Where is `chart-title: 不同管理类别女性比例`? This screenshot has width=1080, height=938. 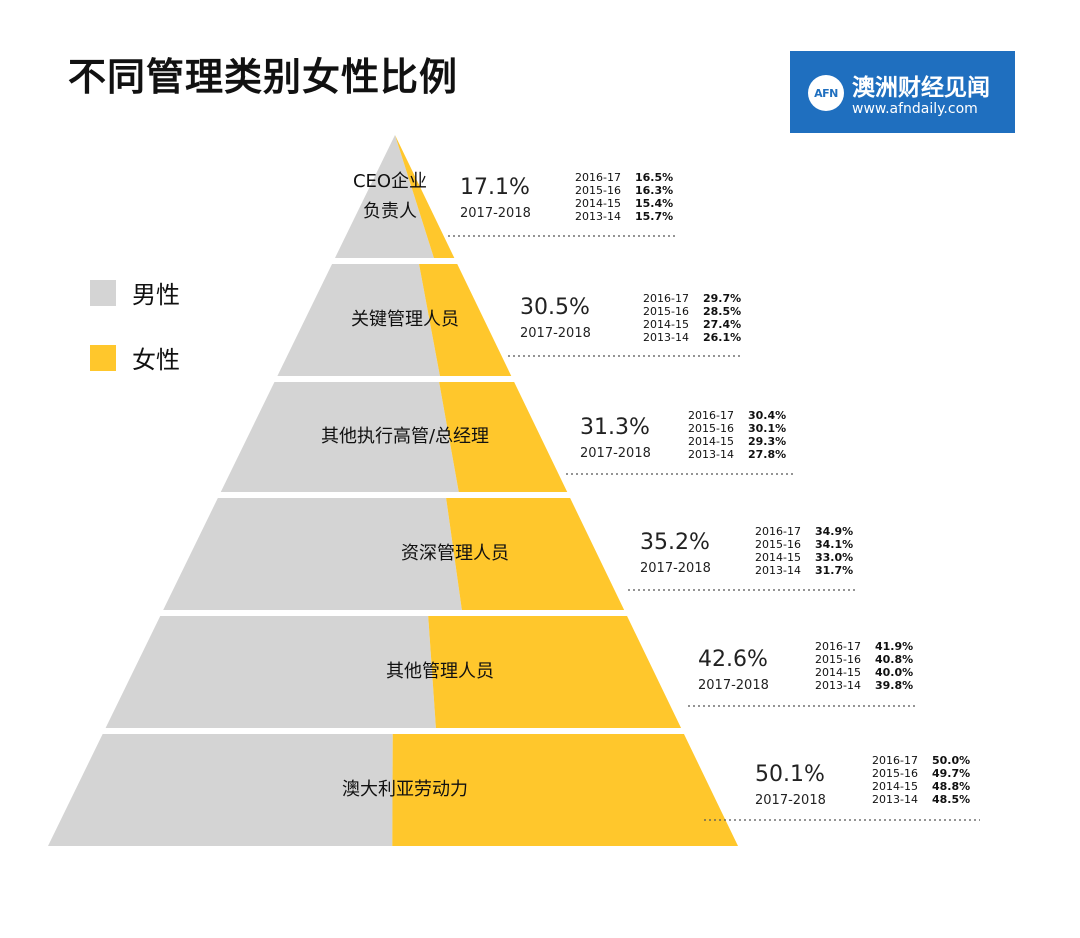
chart-title: 不同管理类别女性比例 is located at coordinates (263, 77).